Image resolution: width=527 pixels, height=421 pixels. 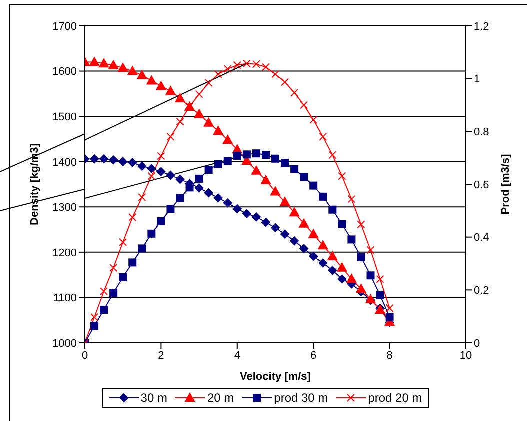 I want to click on y-tick-label: 1600, so click(x=64, y=72).